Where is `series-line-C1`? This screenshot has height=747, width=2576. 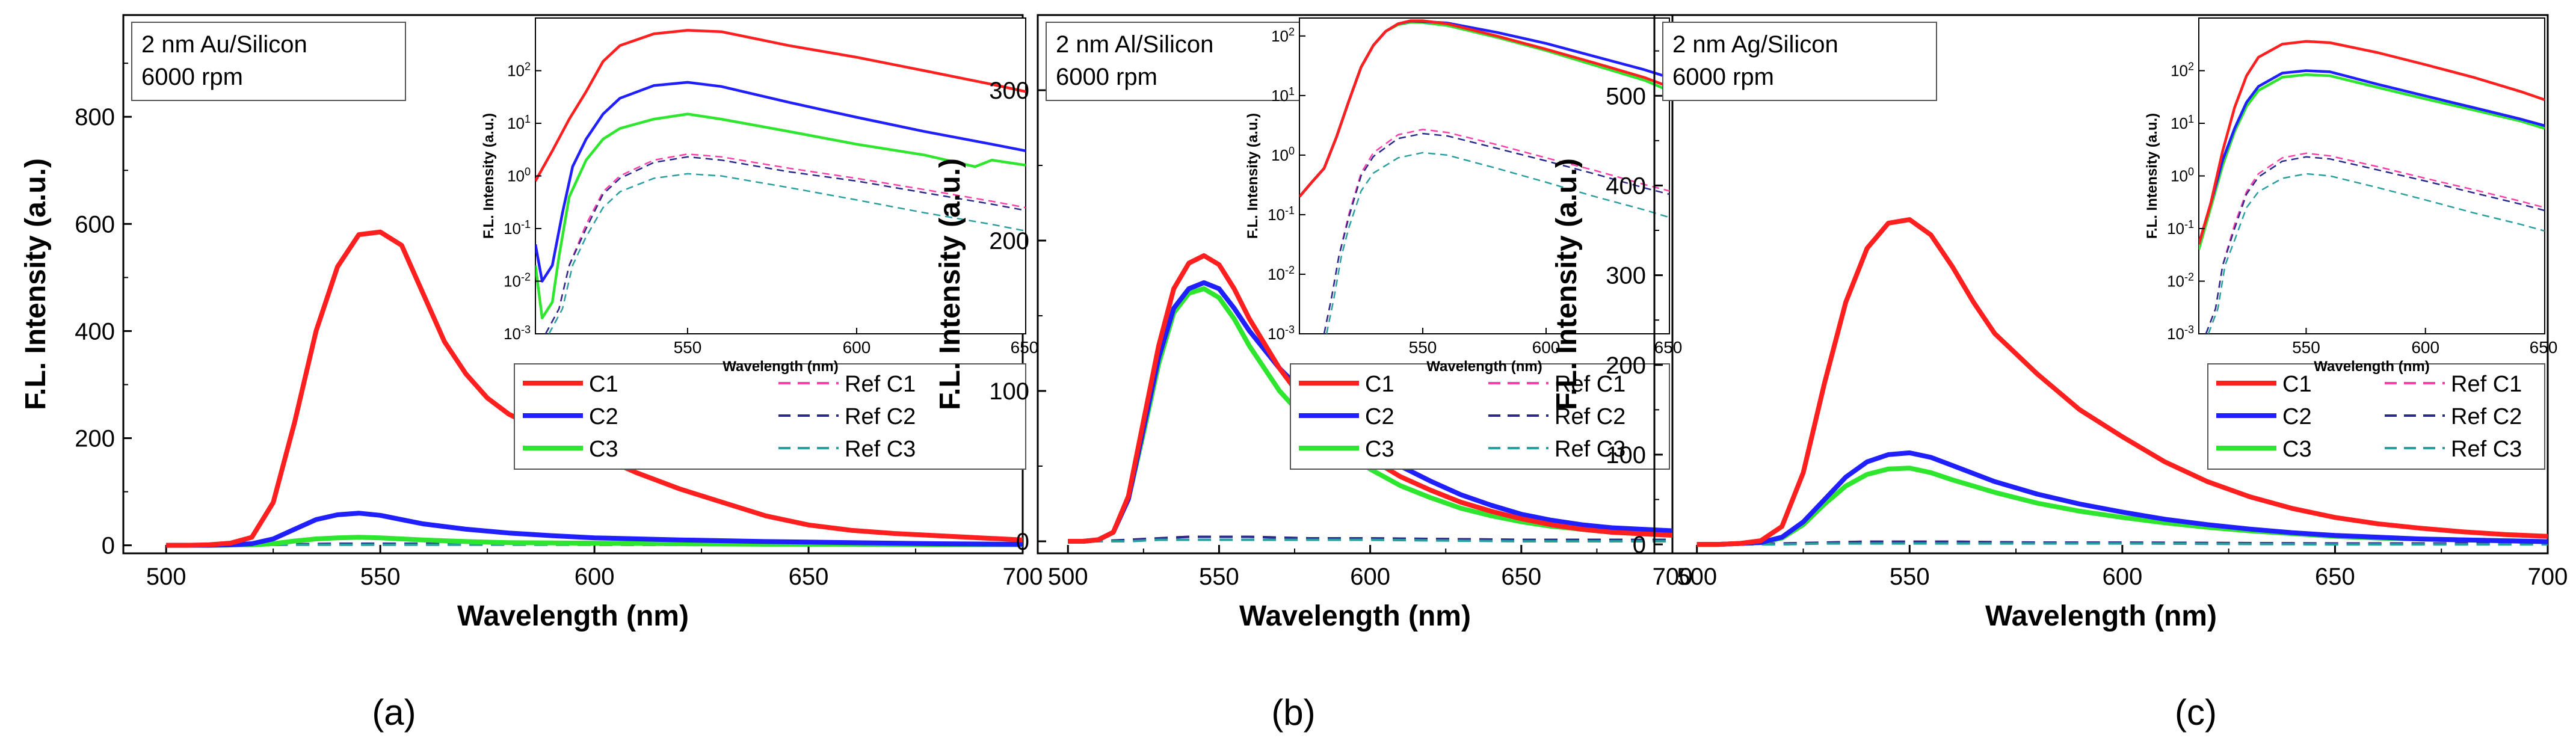 series-line-C1 is located at coordinates (1370, 398).